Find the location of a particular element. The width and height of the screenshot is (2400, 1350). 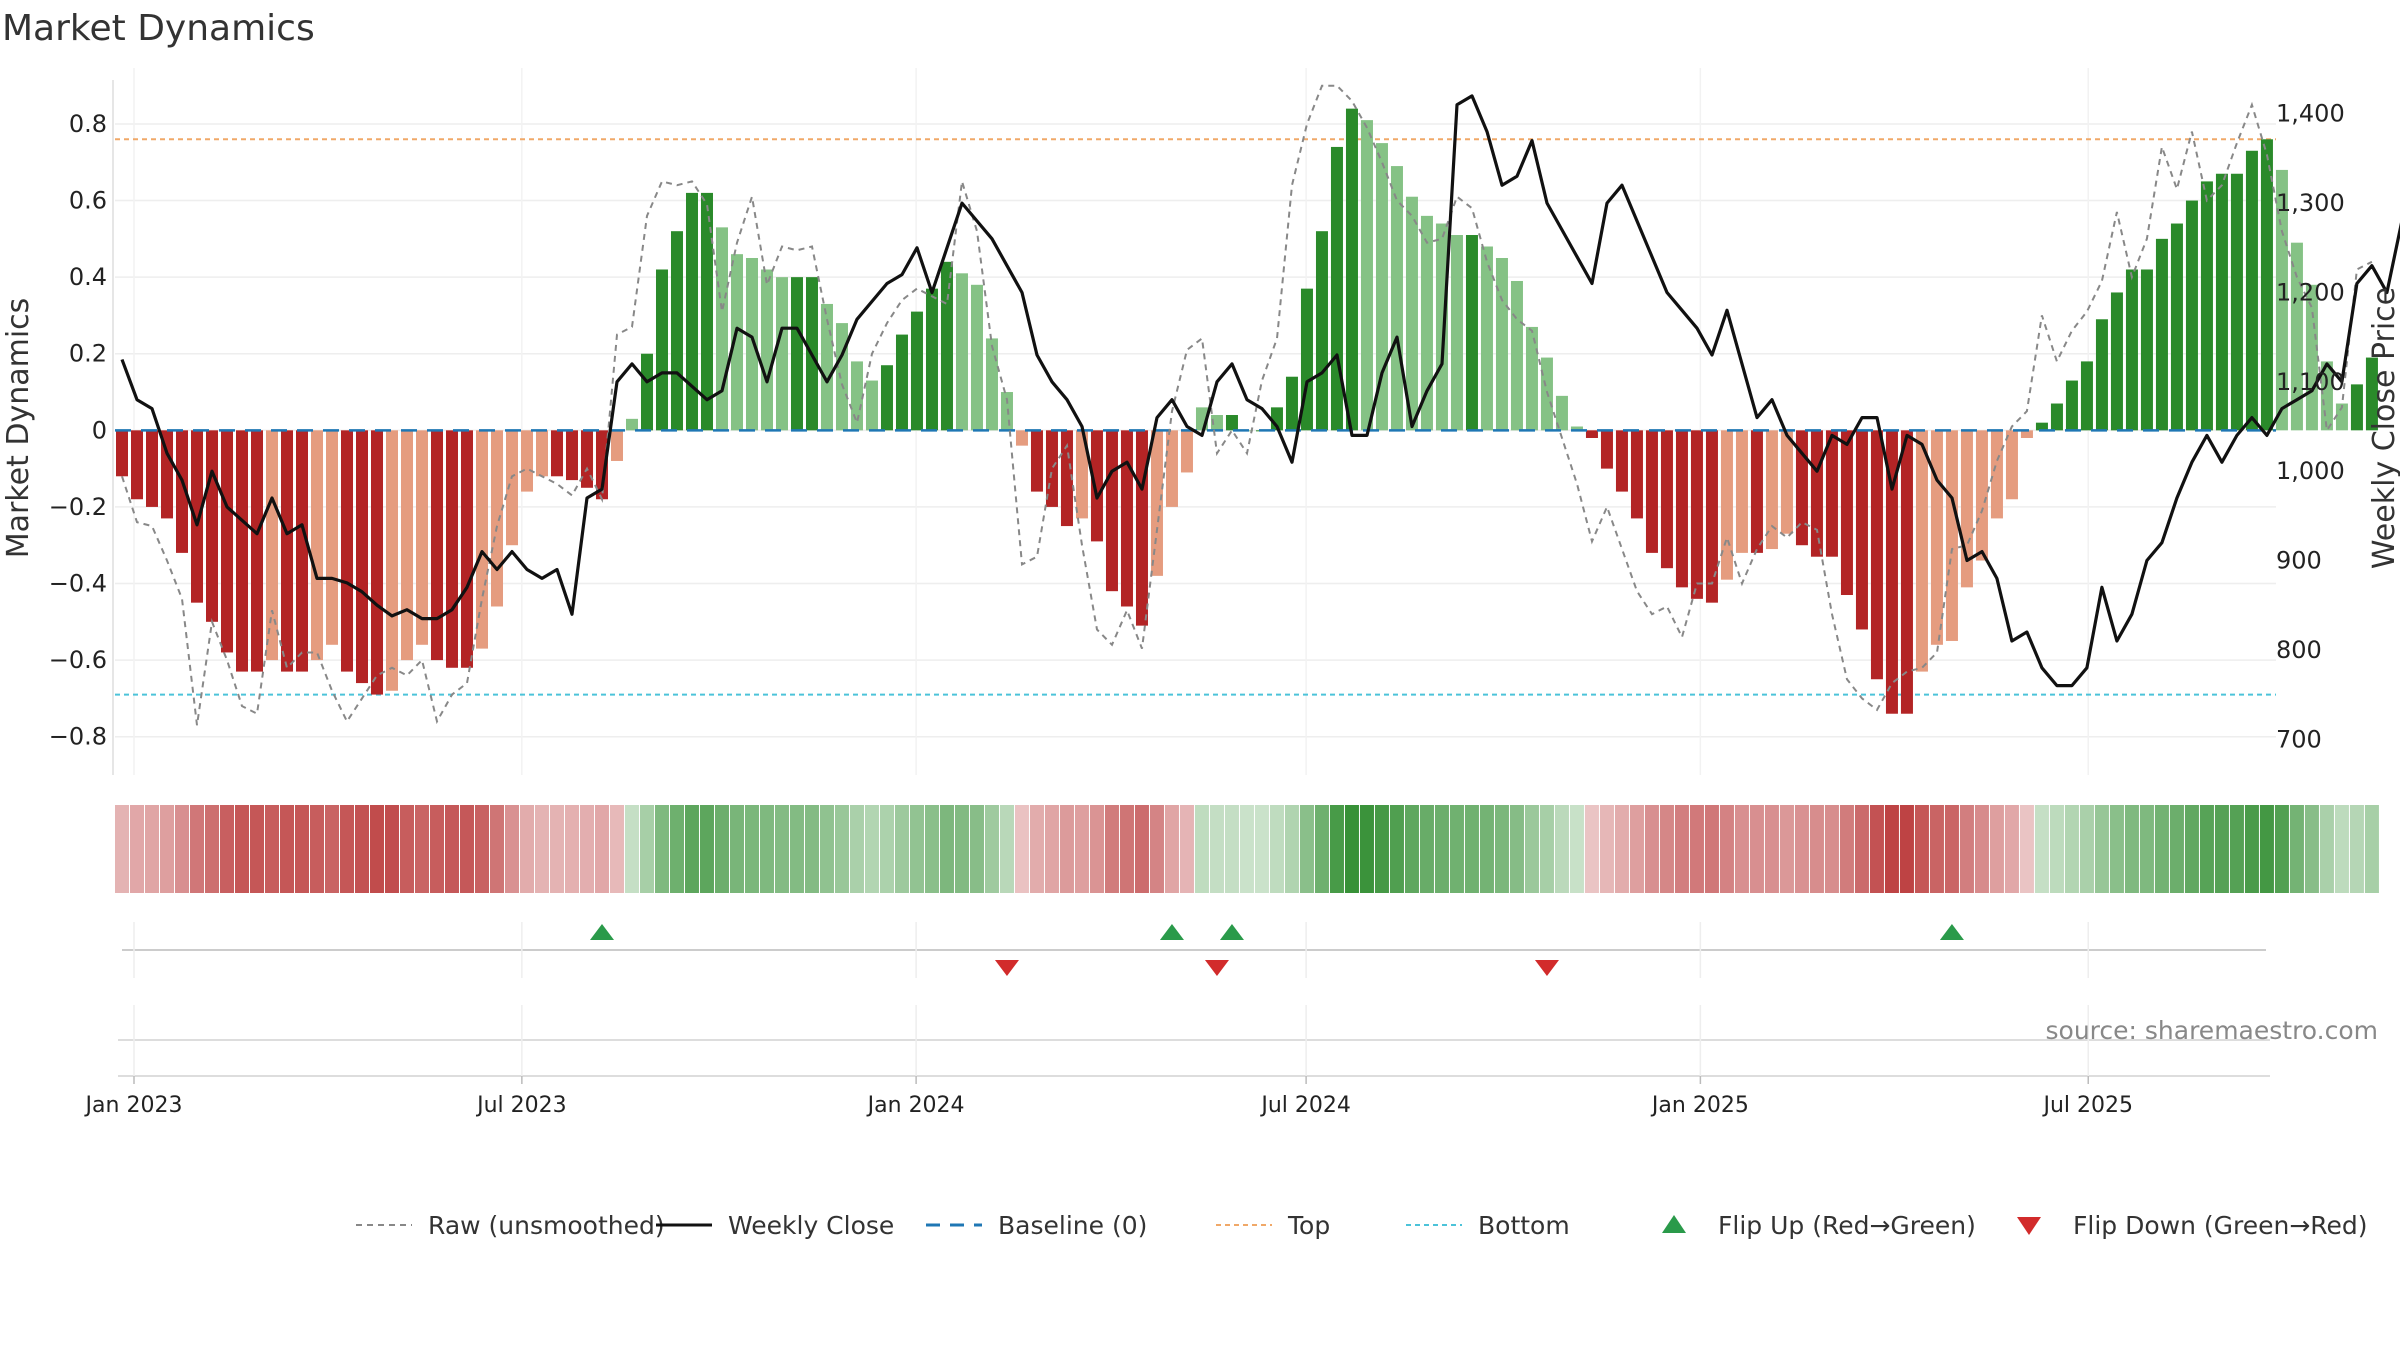

left-tick-label: 0.6 is located at coordinates (88, 201).